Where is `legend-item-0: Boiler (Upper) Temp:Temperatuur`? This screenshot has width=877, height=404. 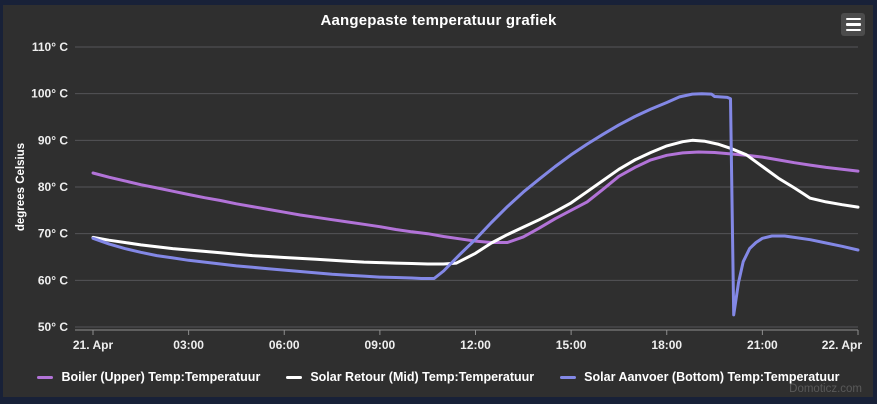
legend-item-0: Boiler (Upper) Temp:Temperatuur is located at coordinates (148, 377).